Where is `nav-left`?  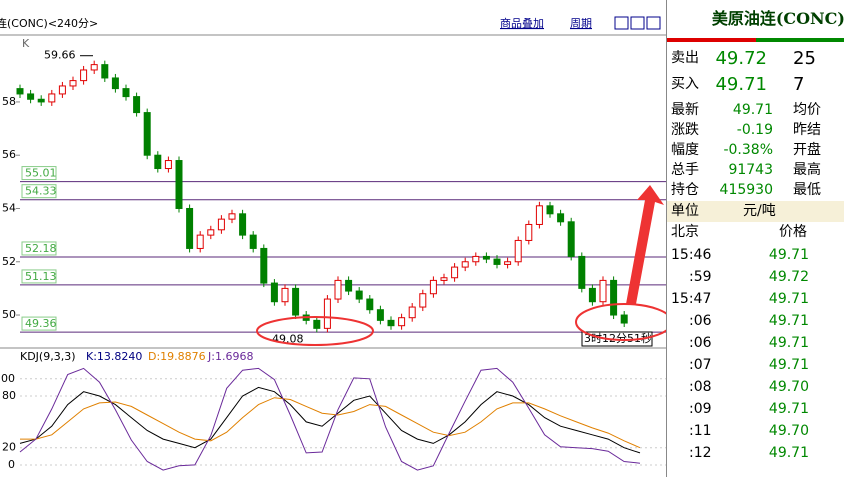 nav-left is located at coordinates (621, 23).